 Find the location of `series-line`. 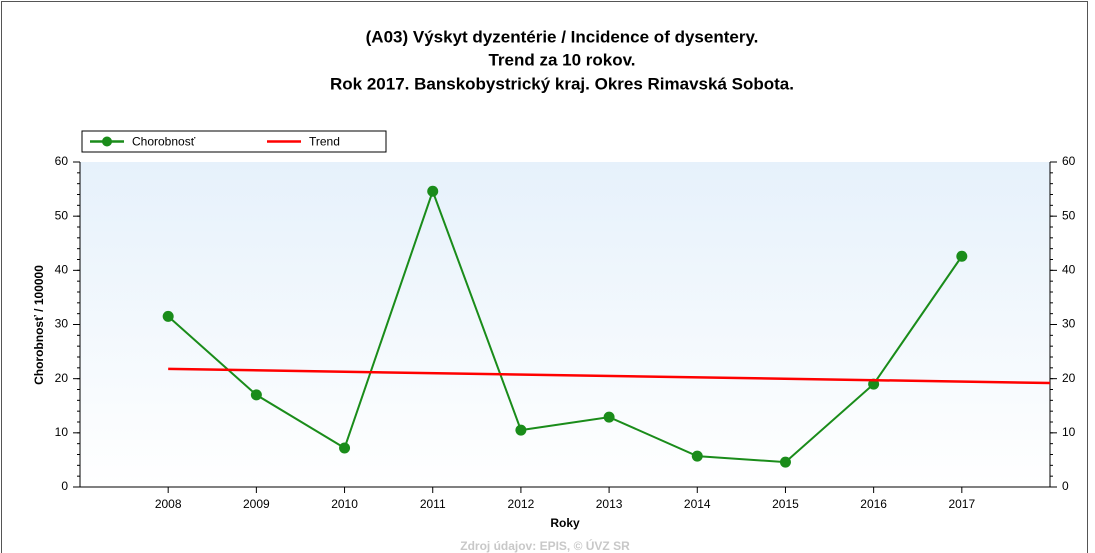

series-line is located at coordinates (609, 376).